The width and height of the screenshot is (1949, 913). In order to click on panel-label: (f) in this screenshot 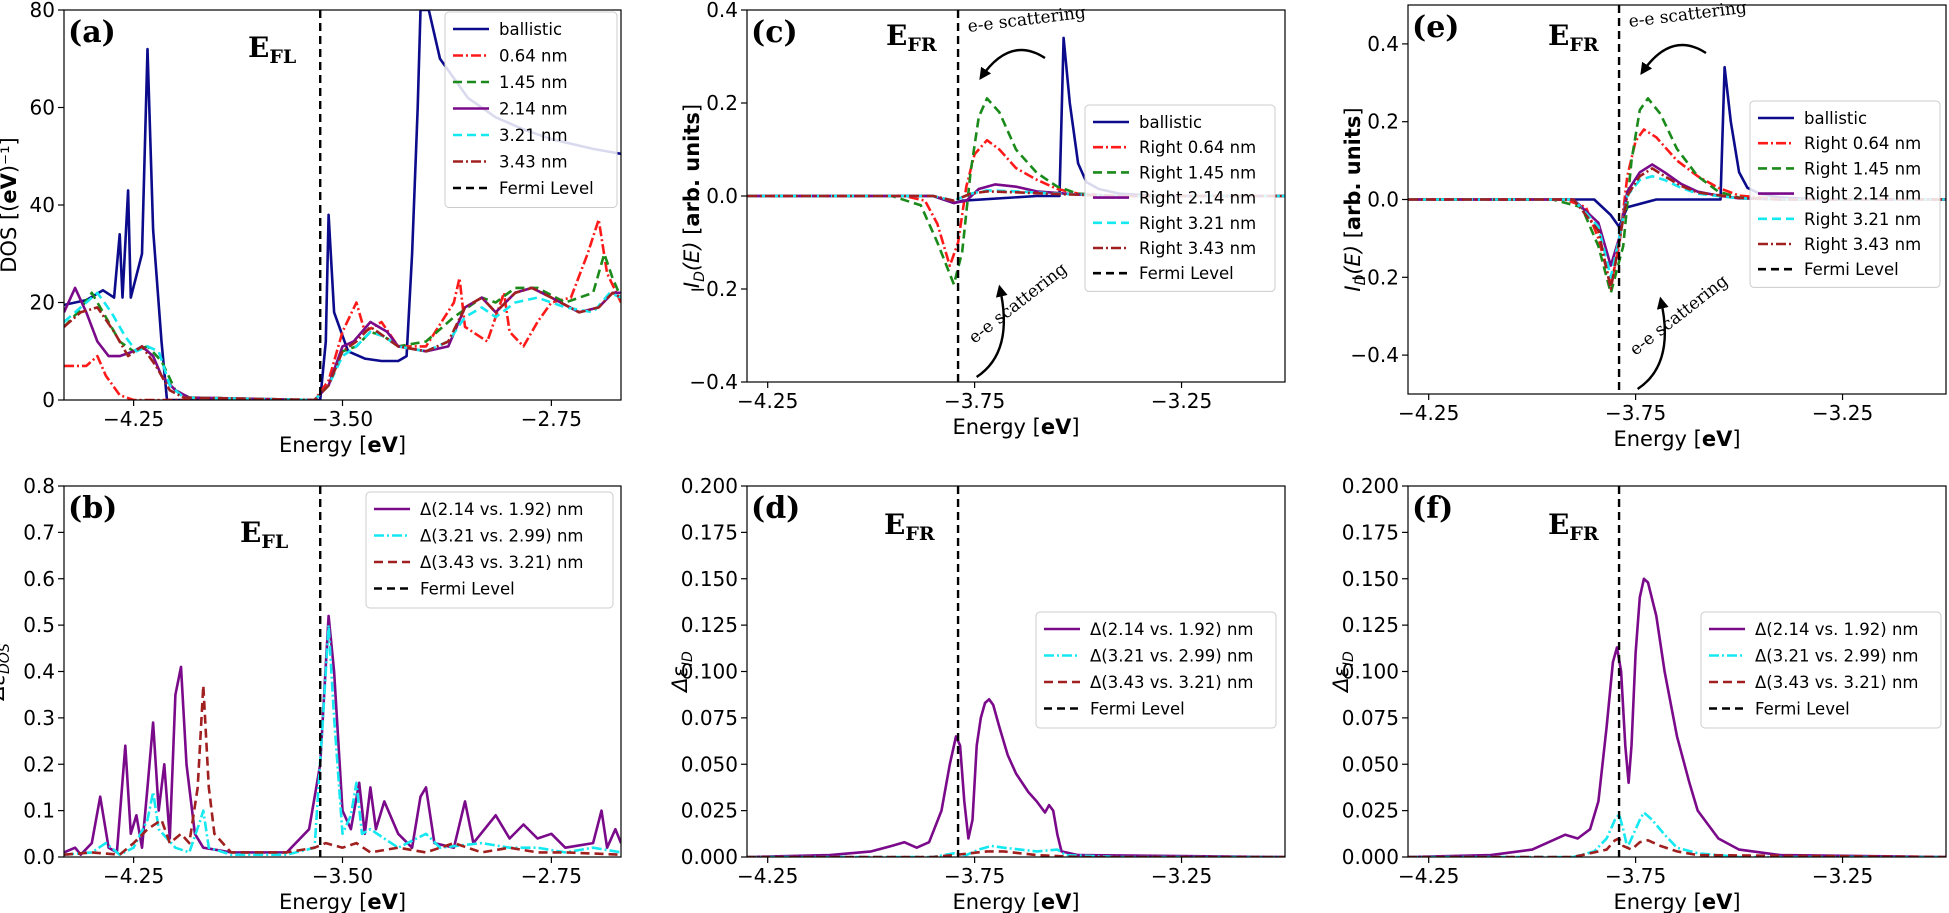, I will do `click(1432, 508)`.